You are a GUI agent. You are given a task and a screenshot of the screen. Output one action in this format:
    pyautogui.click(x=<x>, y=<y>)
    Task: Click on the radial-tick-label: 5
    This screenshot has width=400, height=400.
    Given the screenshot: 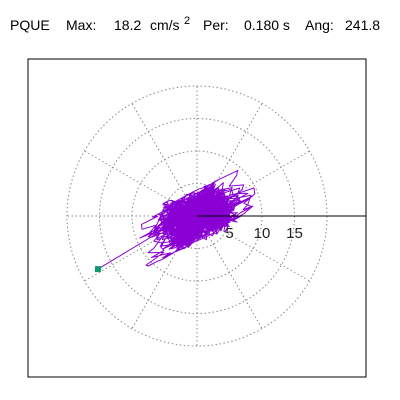 What is the action you would take?
    pyautogui.click(x=229, y=233)
    